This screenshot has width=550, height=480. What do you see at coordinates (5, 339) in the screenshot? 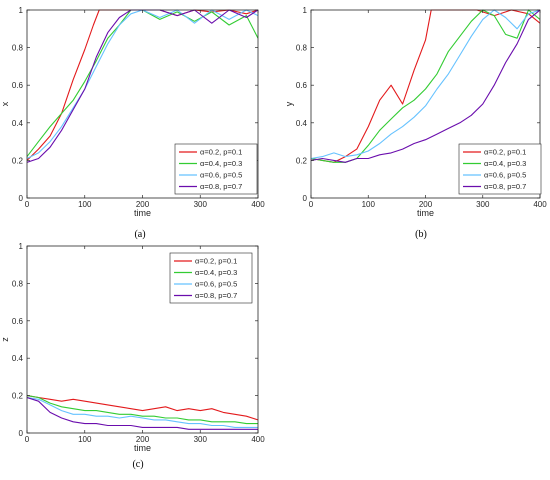
I see `y-axis-label: z` at bounding box center [5, 339].